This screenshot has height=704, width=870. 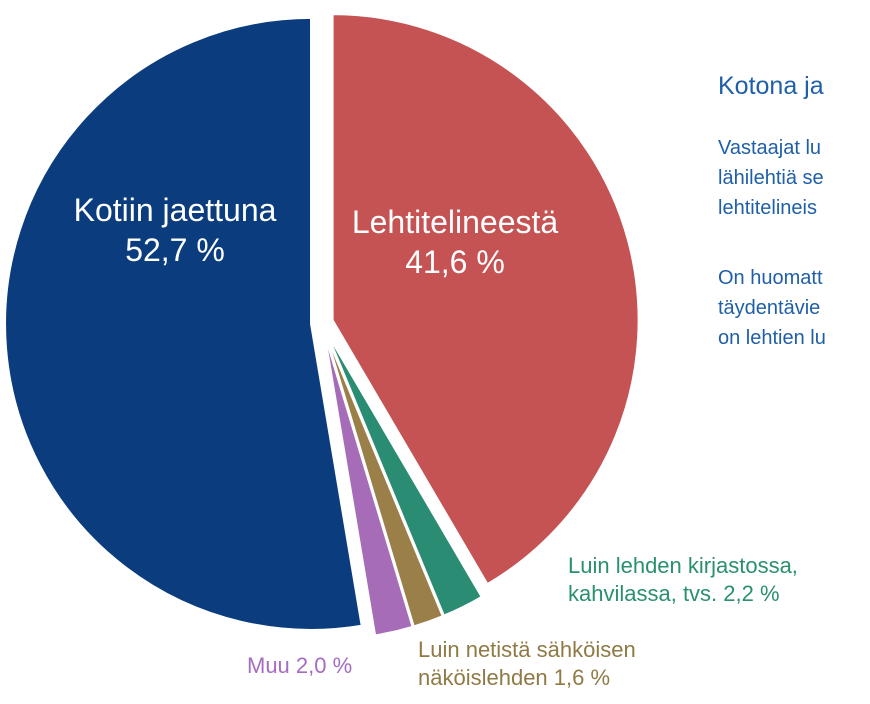 I want to click on category-label: Kotiin jaettuna, so click(x=175, y=210).